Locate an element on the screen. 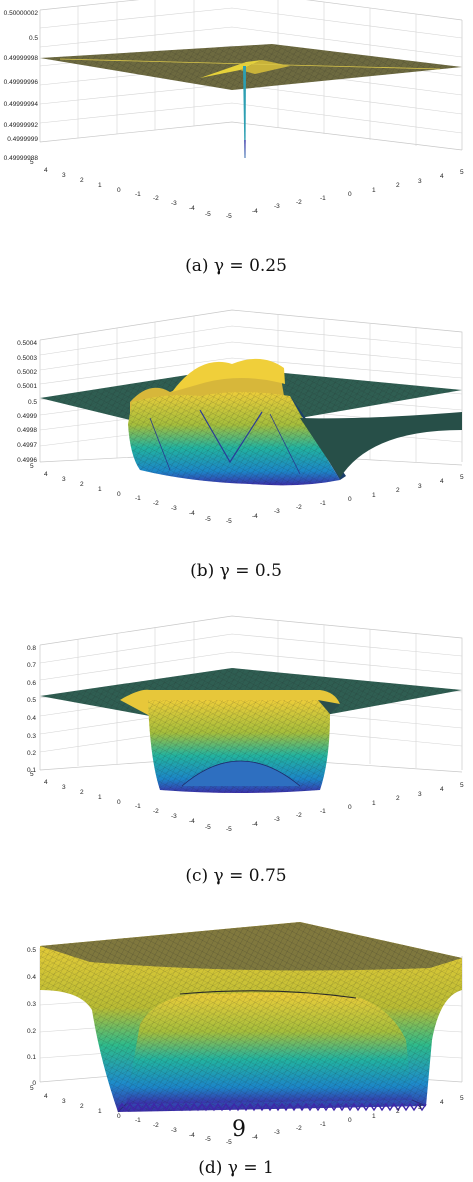 The image size is (473, 1182). y-tick-label: 3 is located at coordinates (64, 787).